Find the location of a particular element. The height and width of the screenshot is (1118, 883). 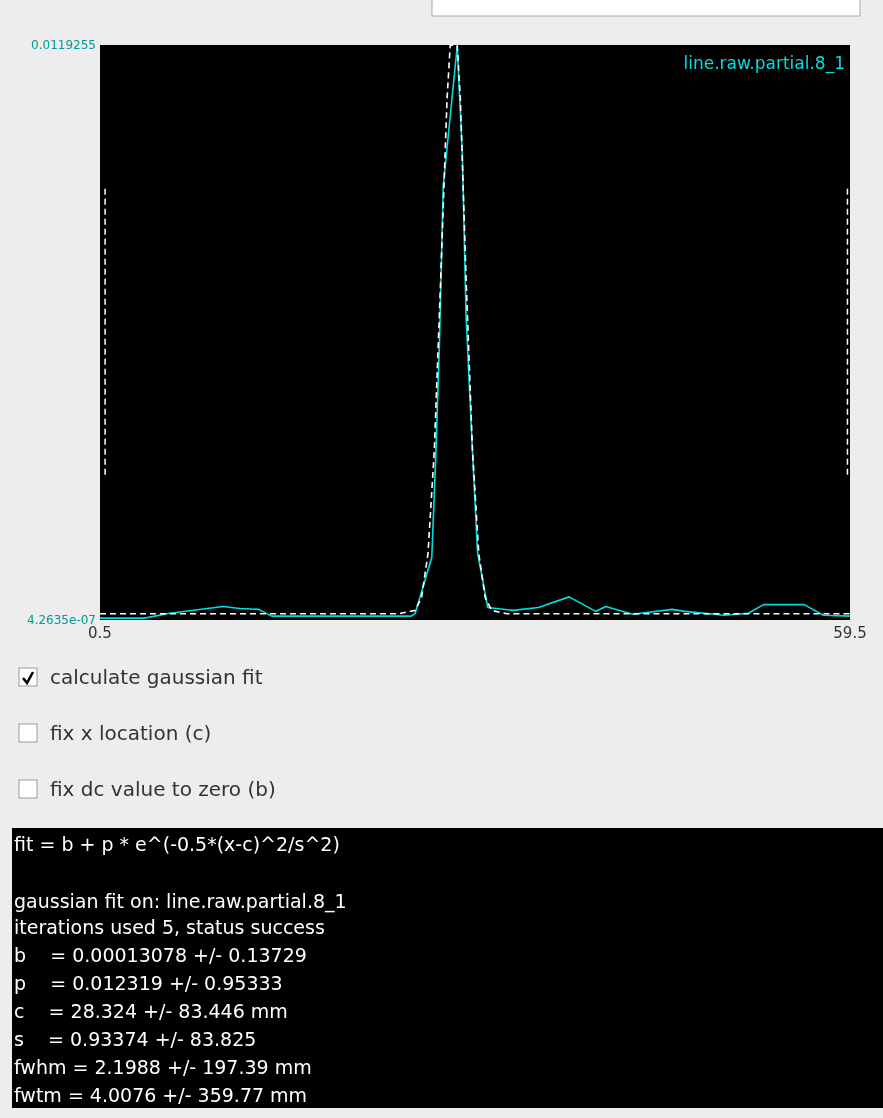

text: fwhm = 2.1988 +/- 197.39 mm is located at coordinates (163, 1067).